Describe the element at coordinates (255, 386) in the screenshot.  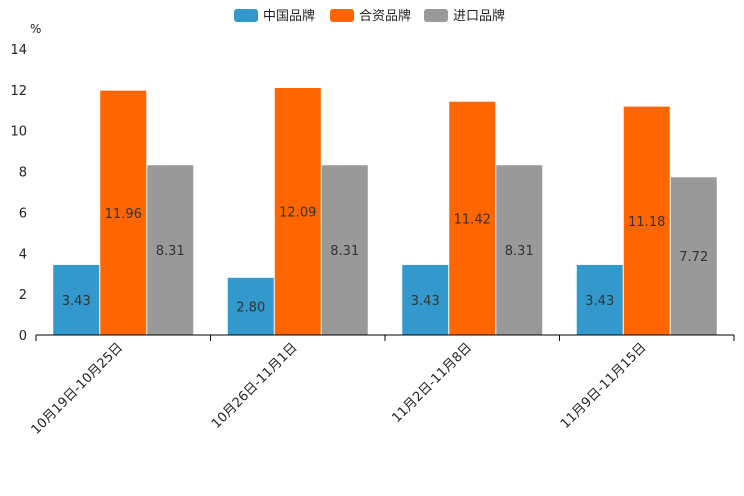
I see `x-tick-label: 10月26日-11月1日` at that location.